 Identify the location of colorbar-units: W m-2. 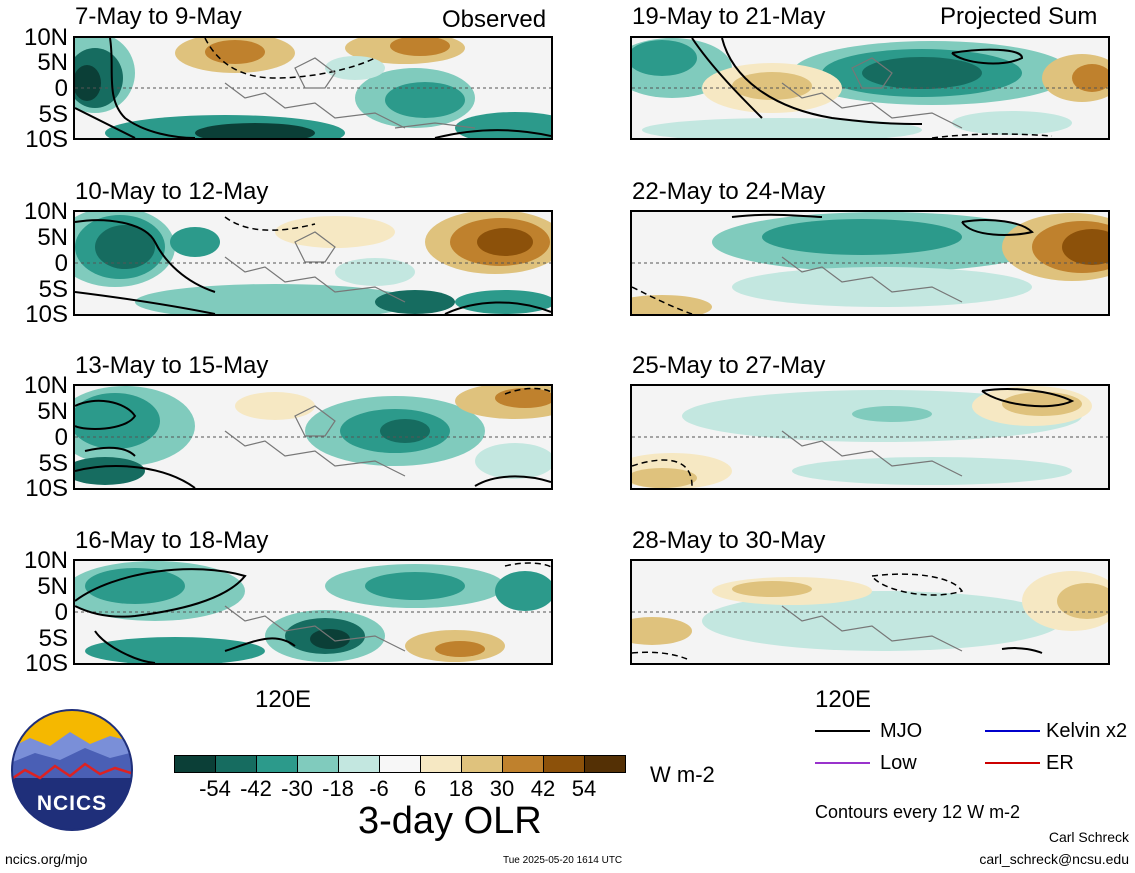
(682, 774).